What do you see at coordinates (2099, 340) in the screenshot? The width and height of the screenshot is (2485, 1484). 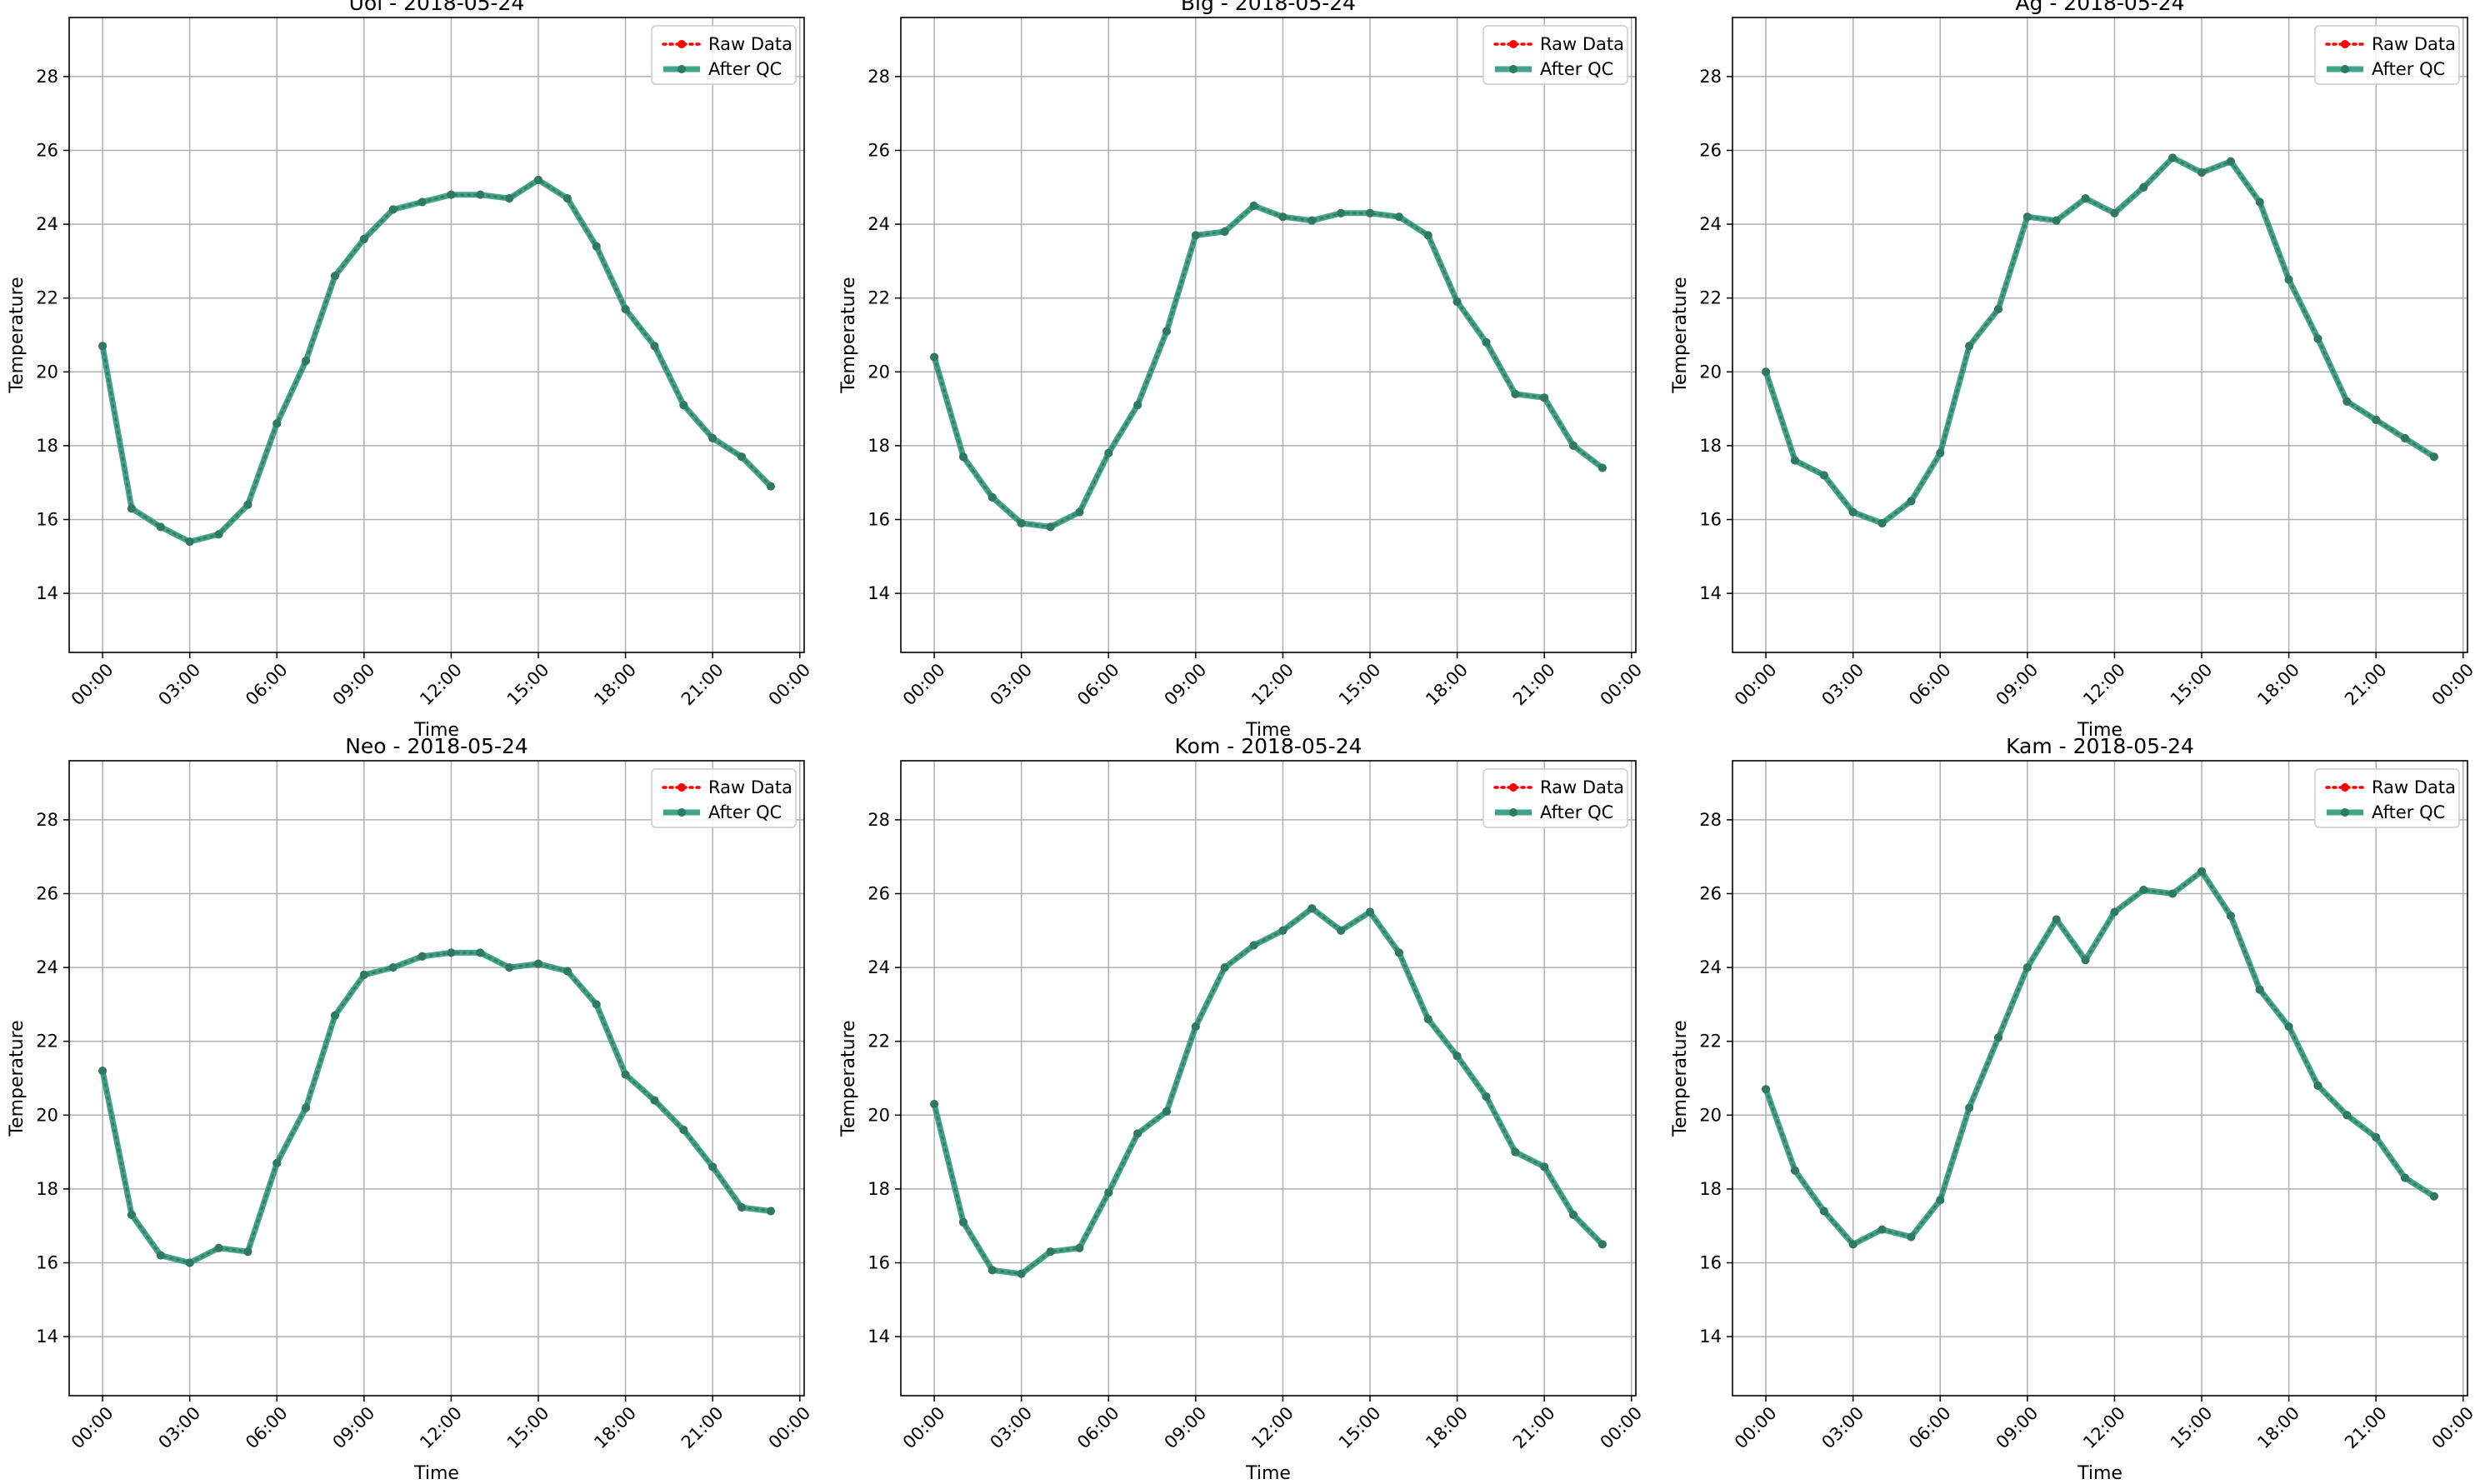 I see `after-qc-line` at bounding box center [2099, 340].